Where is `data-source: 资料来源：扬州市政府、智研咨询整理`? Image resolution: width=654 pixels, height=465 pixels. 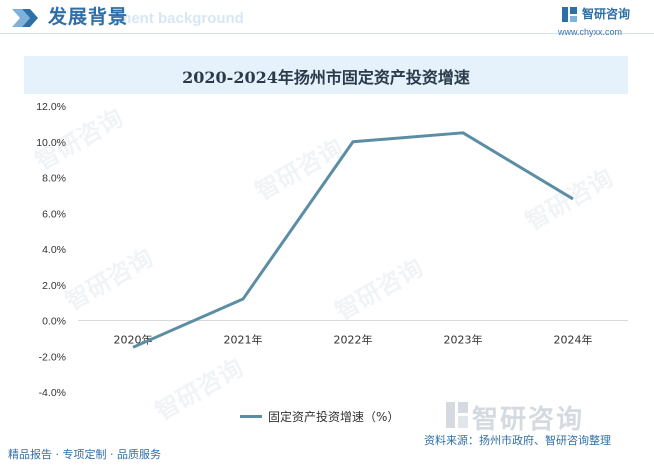 data-source: 资料来源：扬州市政府、智研咨询整理 is located at coordinates (517, 440).